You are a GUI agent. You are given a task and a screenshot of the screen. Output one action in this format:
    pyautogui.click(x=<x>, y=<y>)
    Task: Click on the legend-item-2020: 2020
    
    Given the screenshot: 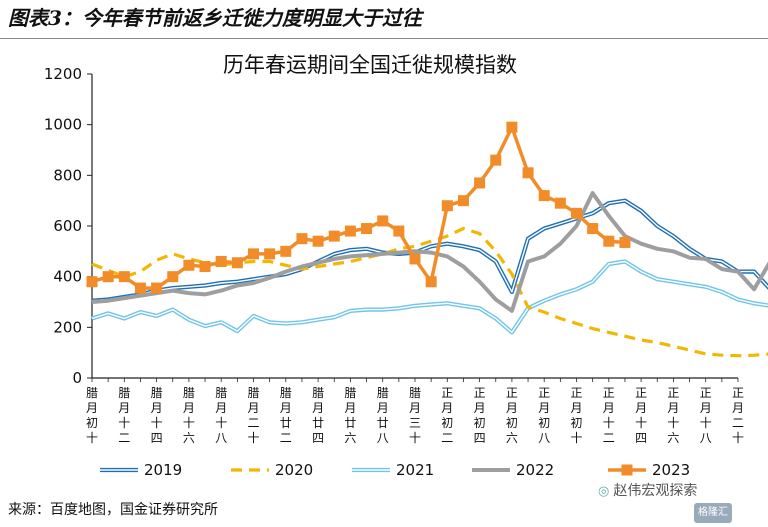 What is the action you would take?
    pyautogui.click(x=272, y=470)
    